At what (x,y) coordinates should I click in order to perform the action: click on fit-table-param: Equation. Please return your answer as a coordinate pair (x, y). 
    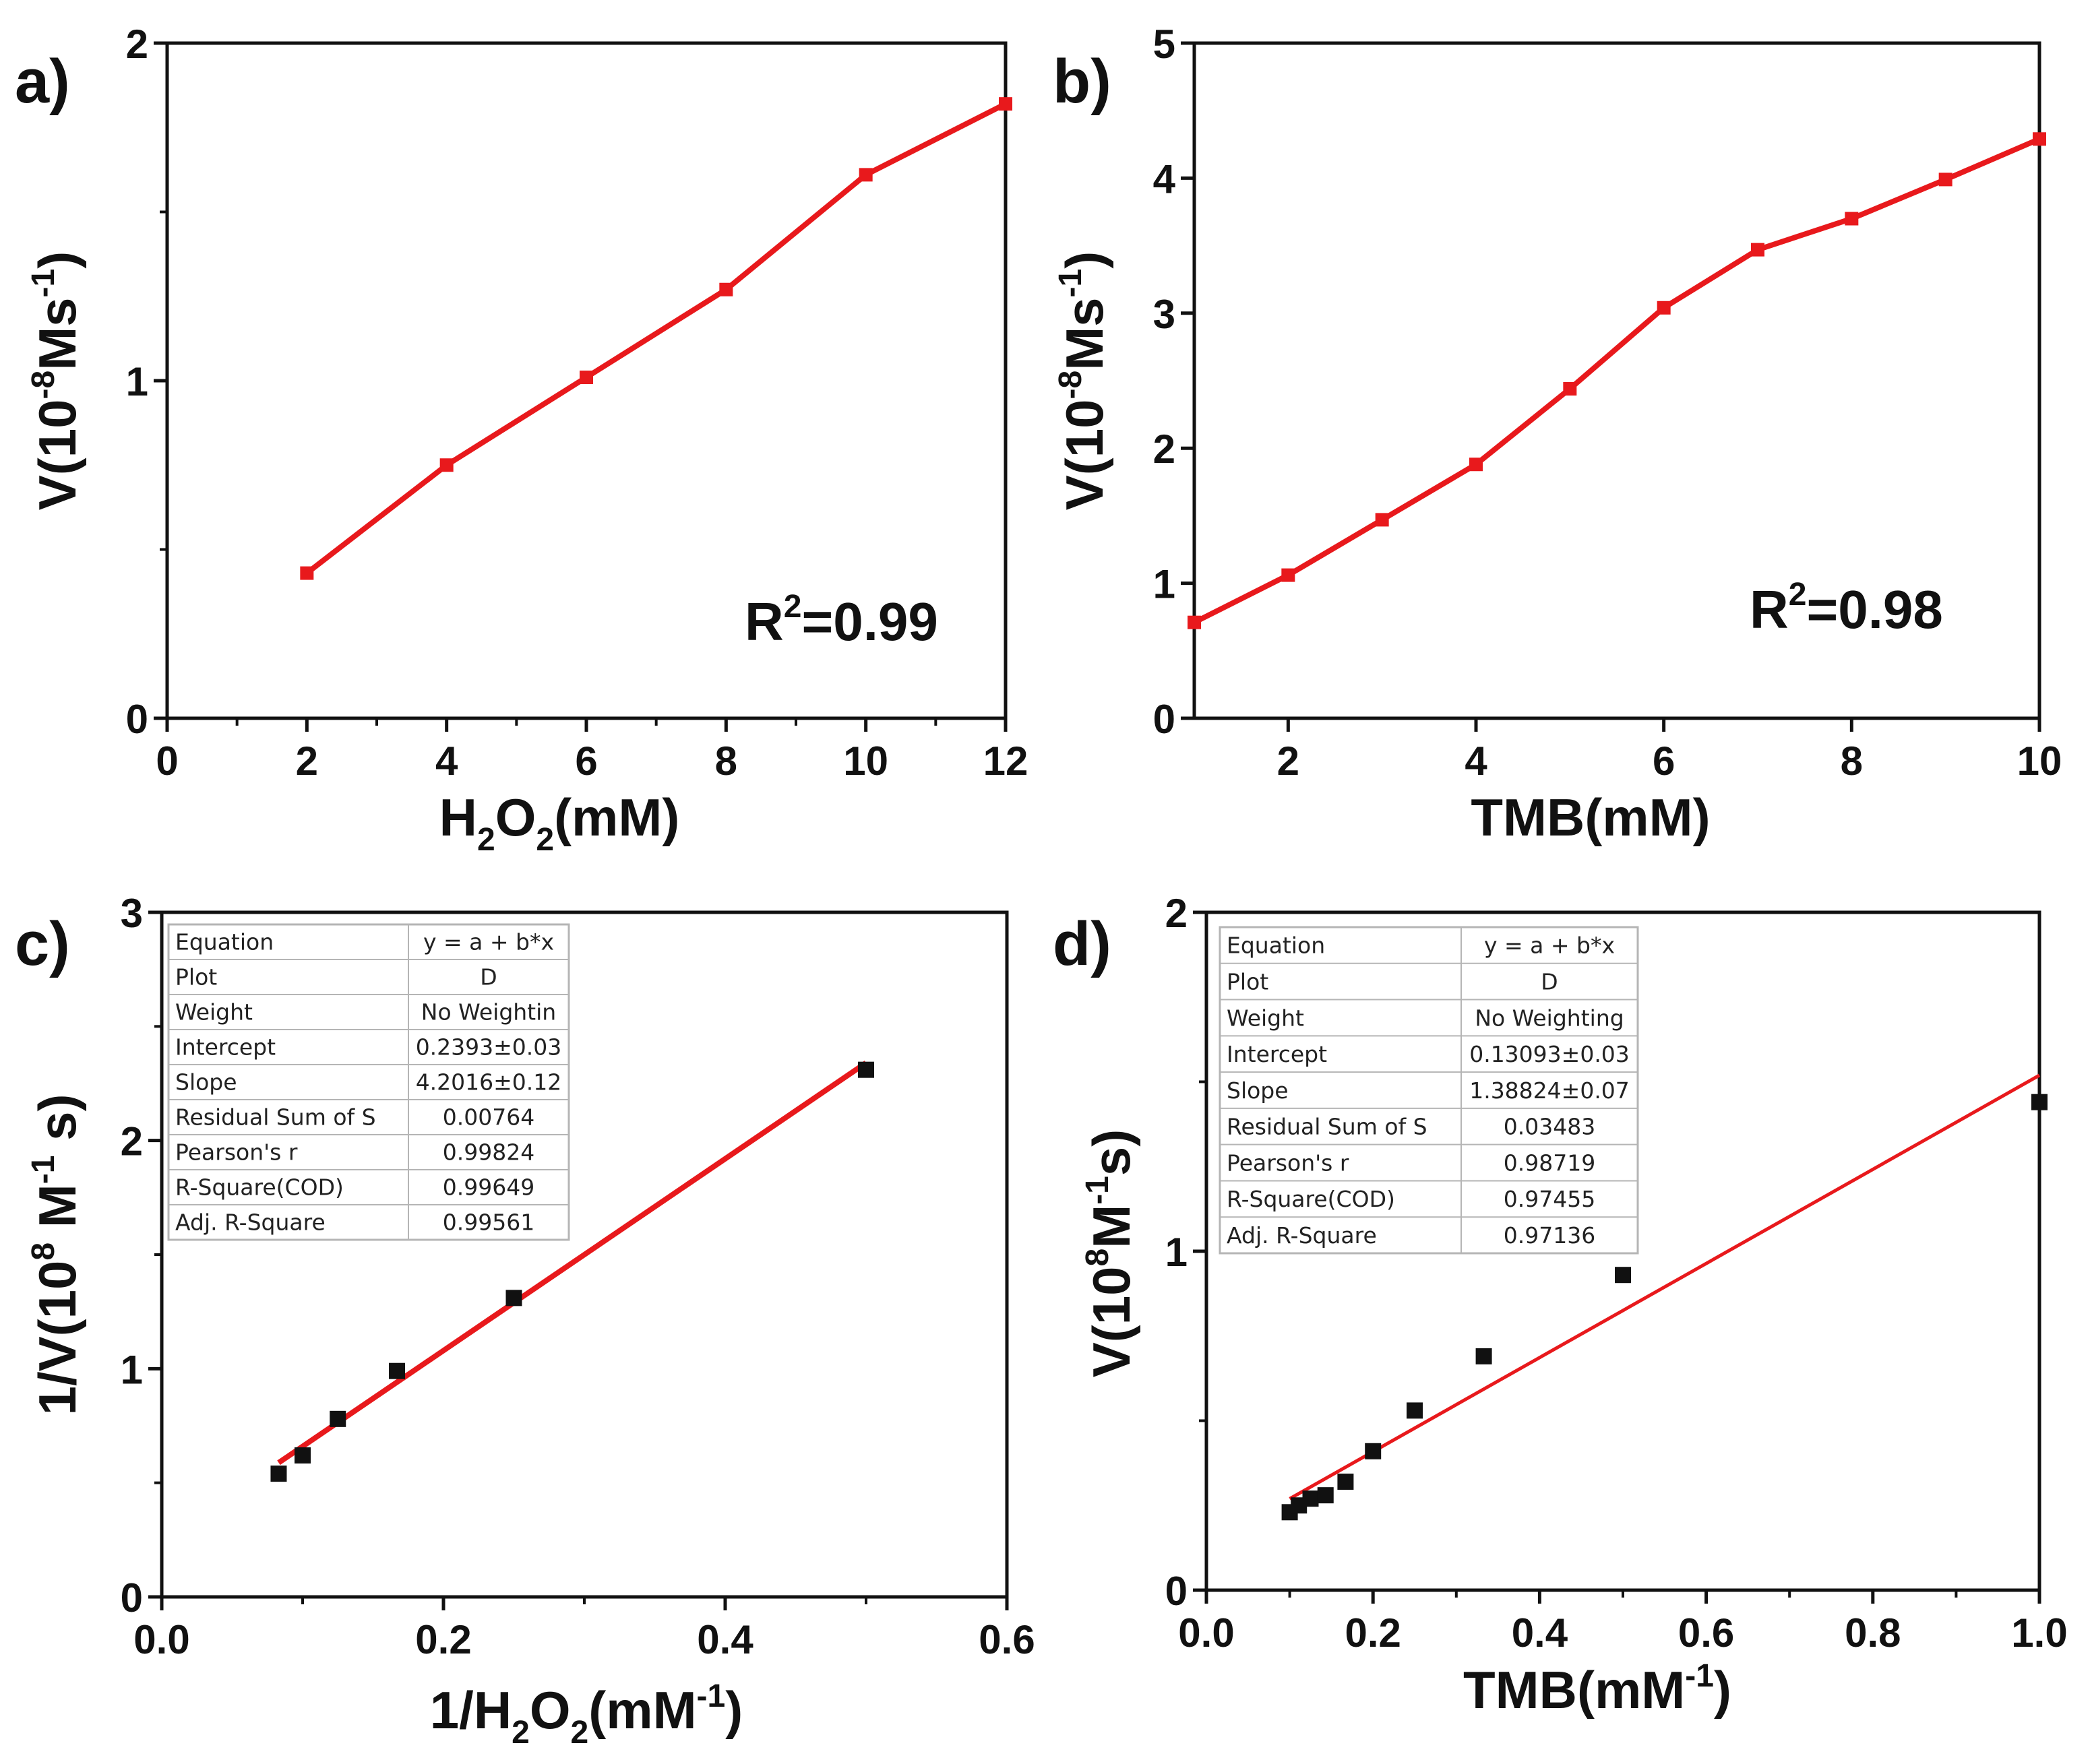
    Looking at the image, I should click on (224, 942).